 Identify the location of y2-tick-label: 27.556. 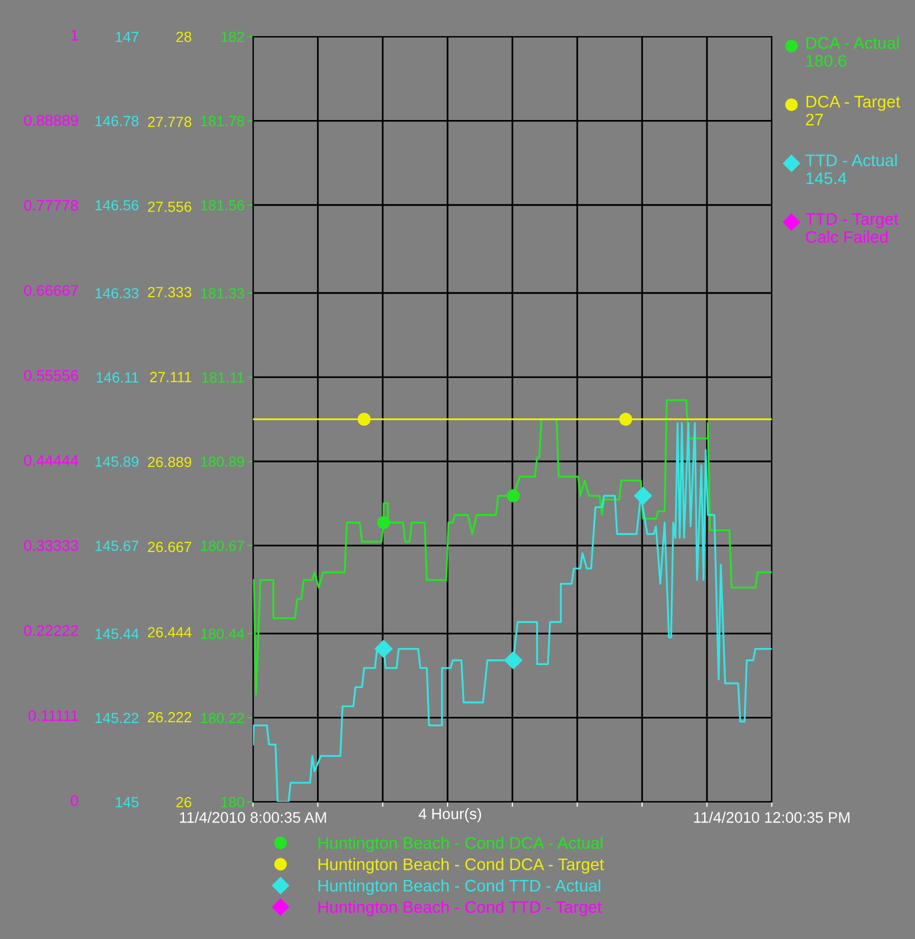
(170, 207).